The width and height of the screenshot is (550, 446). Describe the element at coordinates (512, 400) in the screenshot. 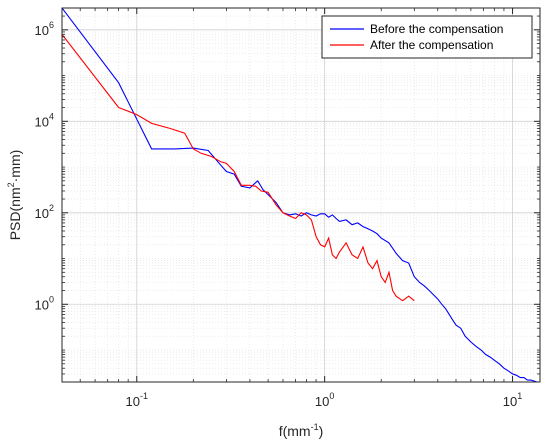

I see `x-tick-label: 10¹` at that location.